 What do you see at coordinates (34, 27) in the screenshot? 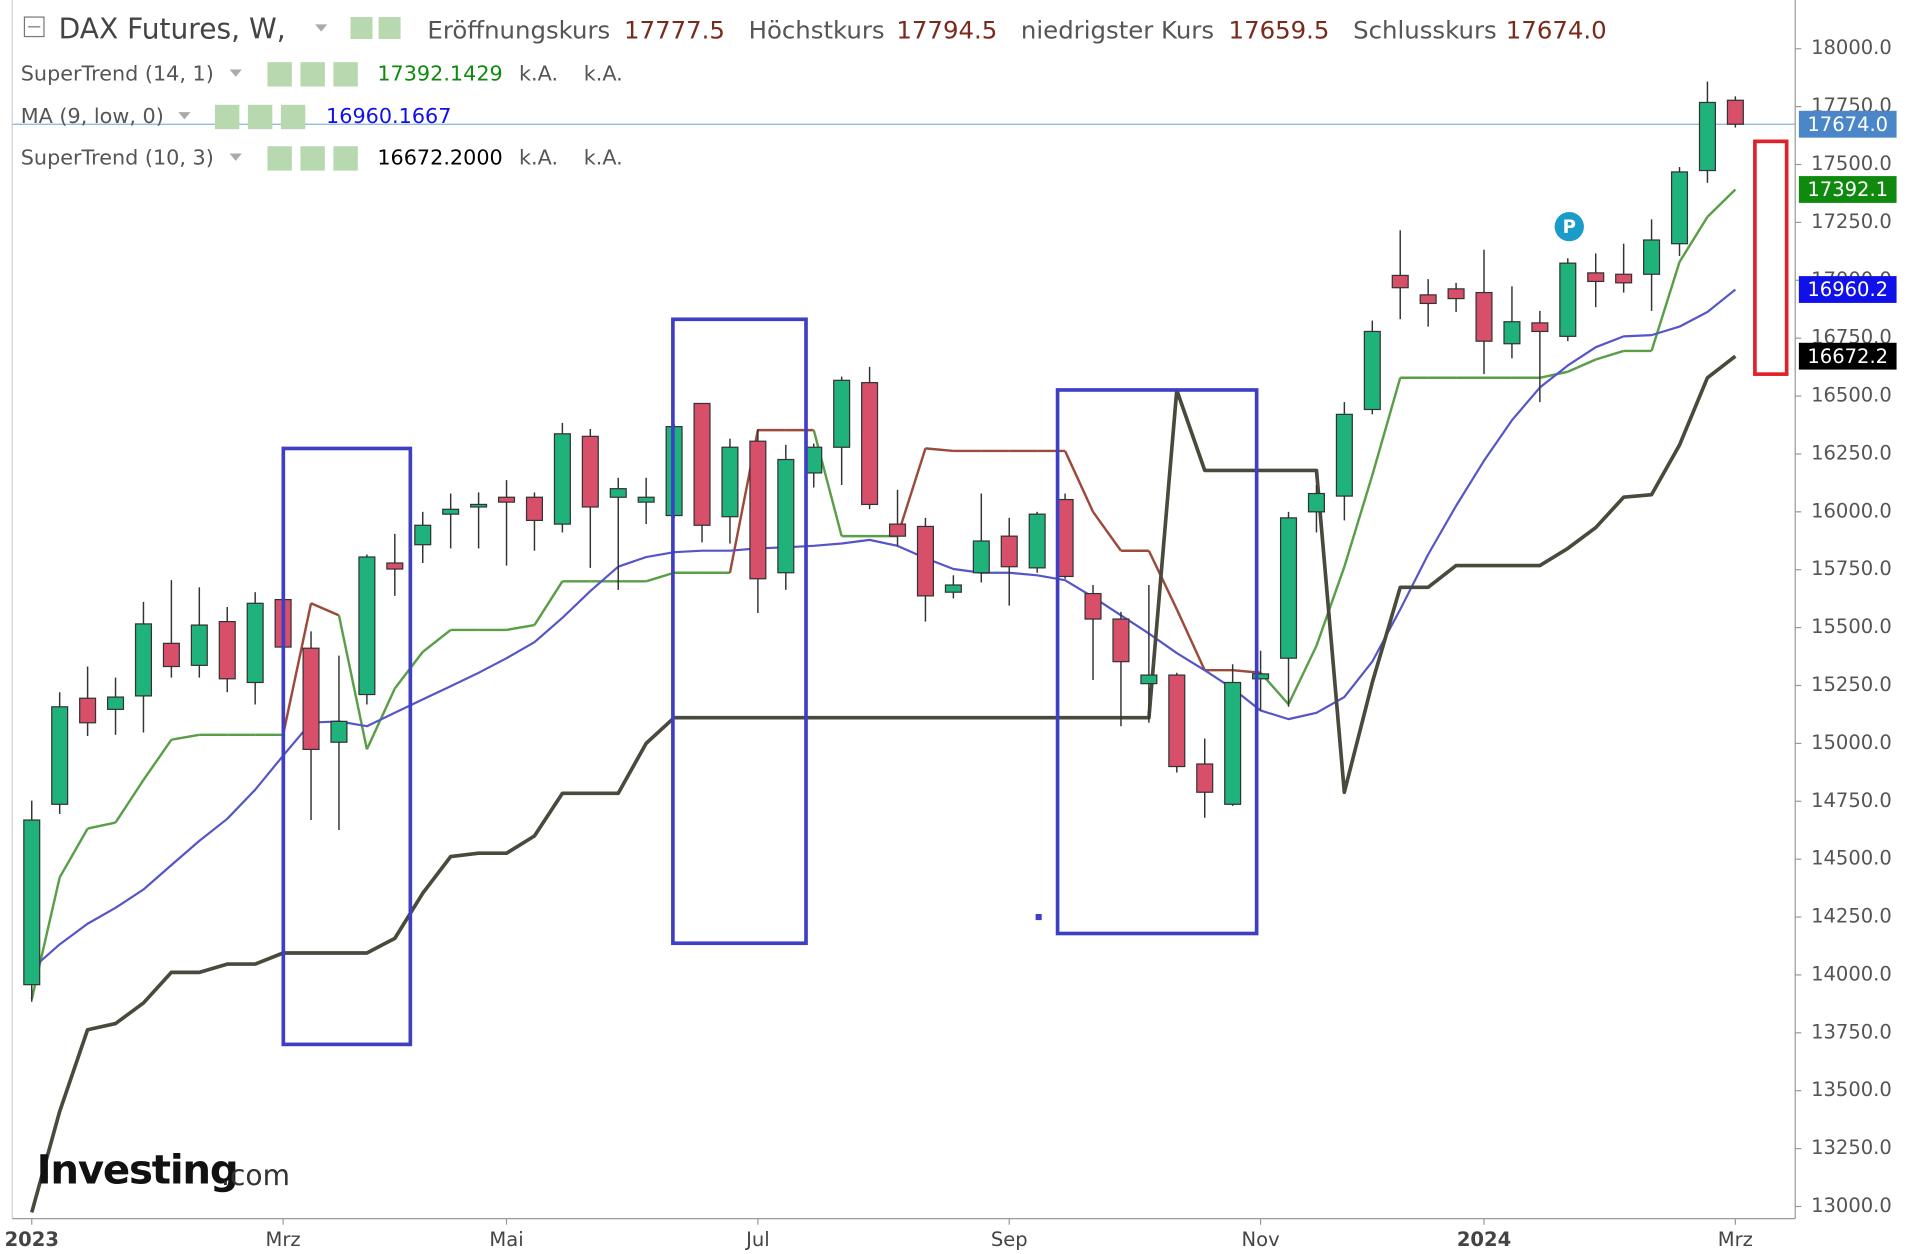
I see `collapse-icon` at bounding box center [34, 27].